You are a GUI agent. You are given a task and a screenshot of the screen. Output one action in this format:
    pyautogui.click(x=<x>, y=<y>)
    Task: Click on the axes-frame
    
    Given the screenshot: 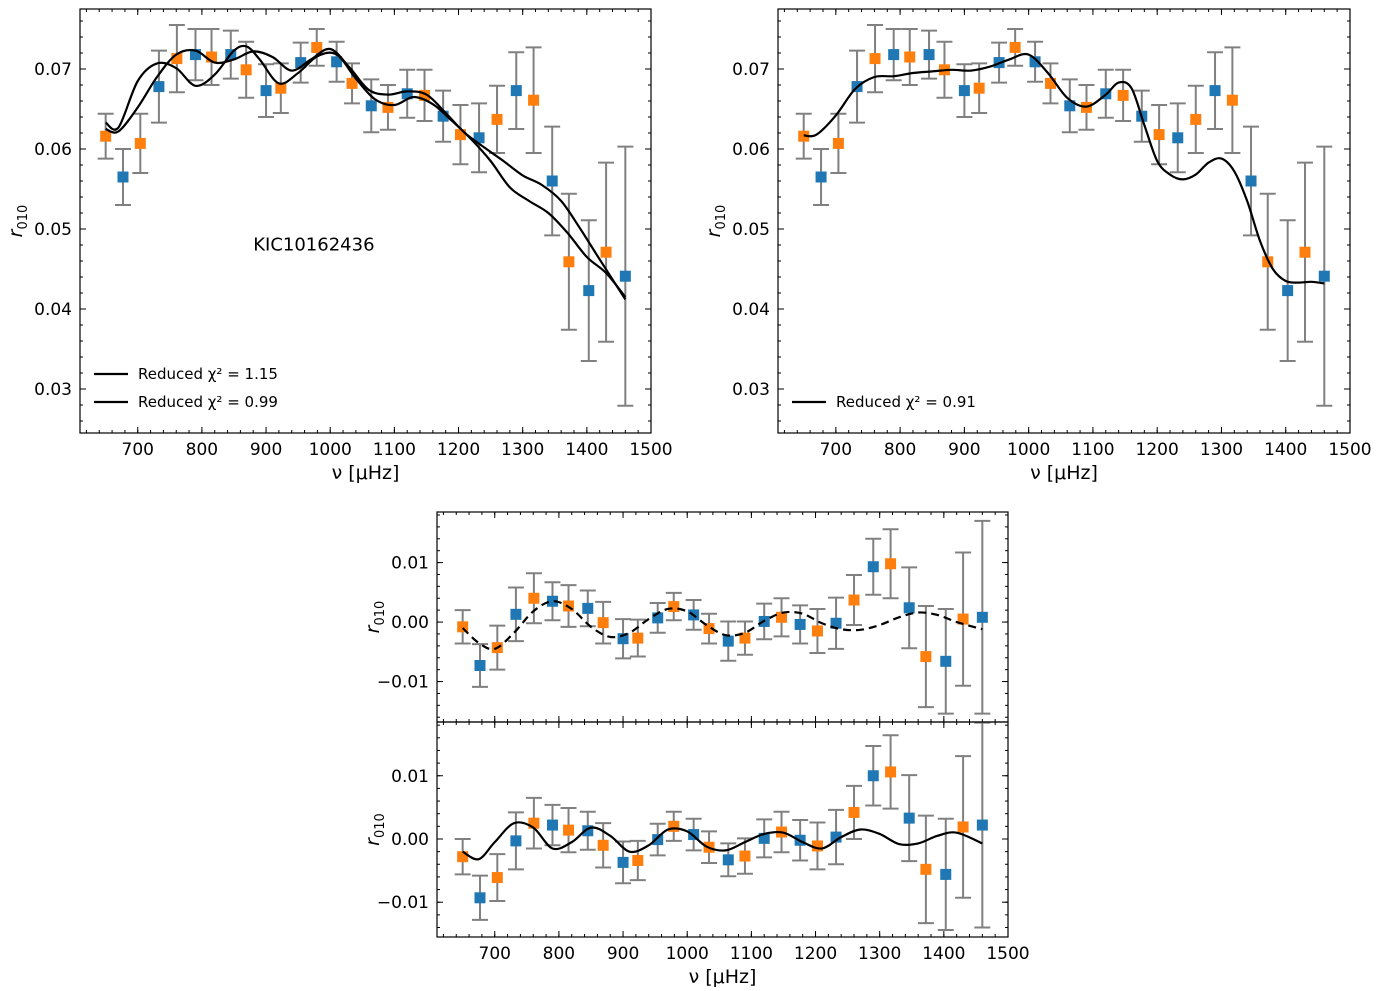 What is the action you would take?
    pyautogui.click(x=722, y=617)
    